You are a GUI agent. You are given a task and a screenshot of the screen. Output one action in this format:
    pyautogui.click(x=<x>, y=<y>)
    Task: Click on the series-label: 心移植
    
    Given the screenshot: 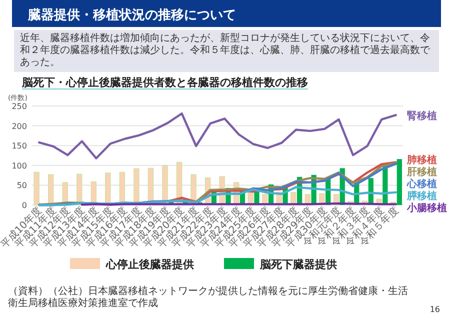 What is the action you would take?
    pyautogui.click(x=421, y=184)
    